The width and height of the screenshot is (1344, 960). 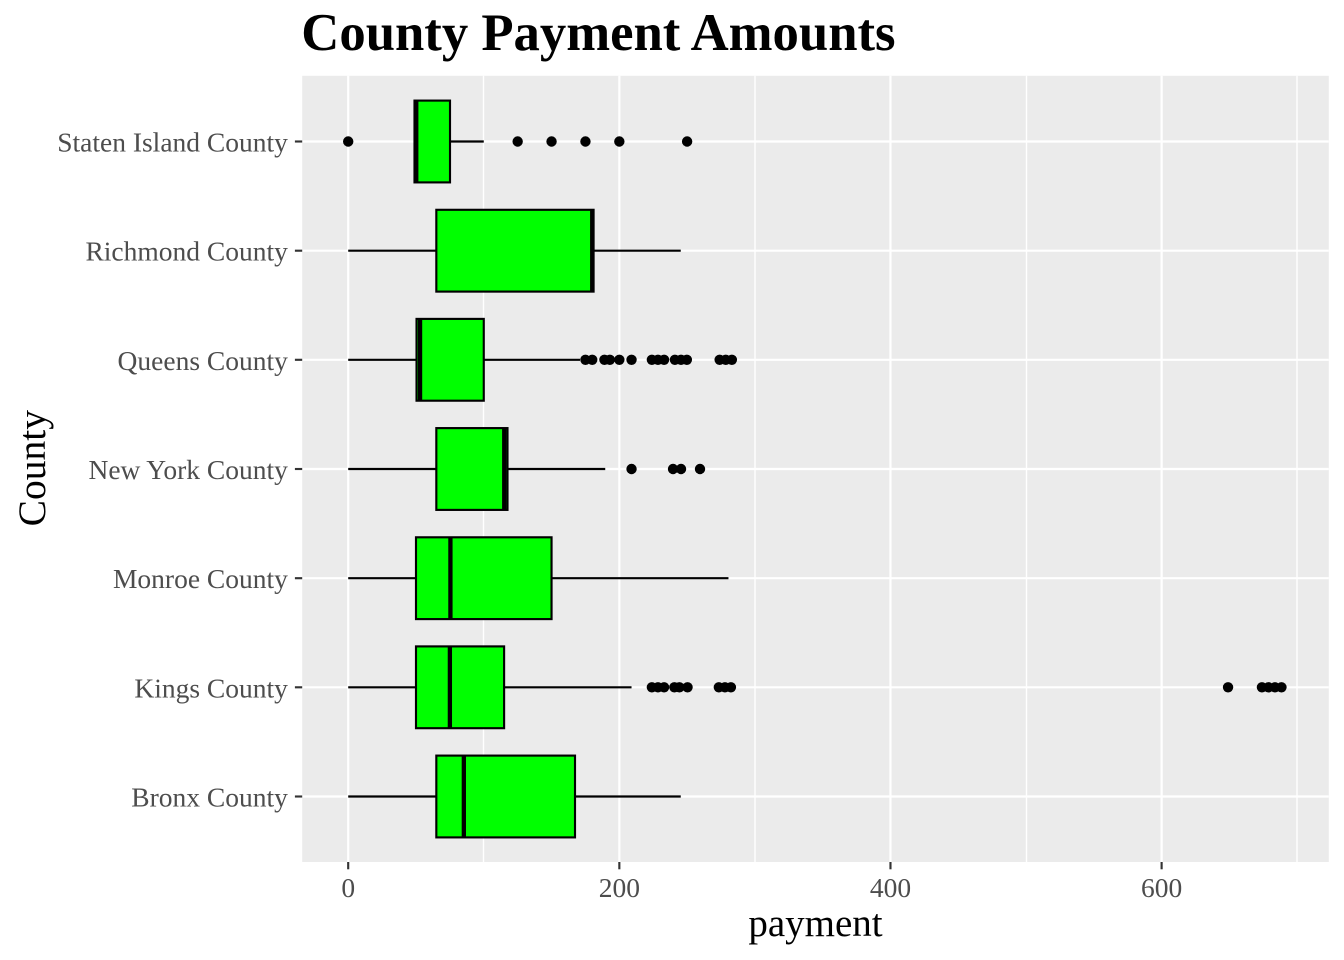 I want to click on svg-text: Queens County, so click(x=203, y=360).